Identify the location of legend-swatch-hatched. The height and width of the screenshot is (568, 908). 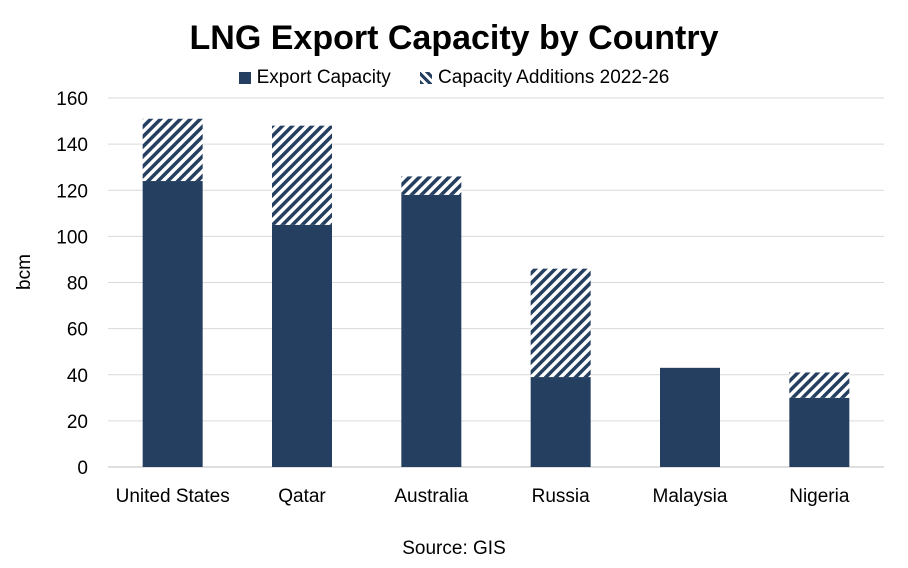
(426, 78).